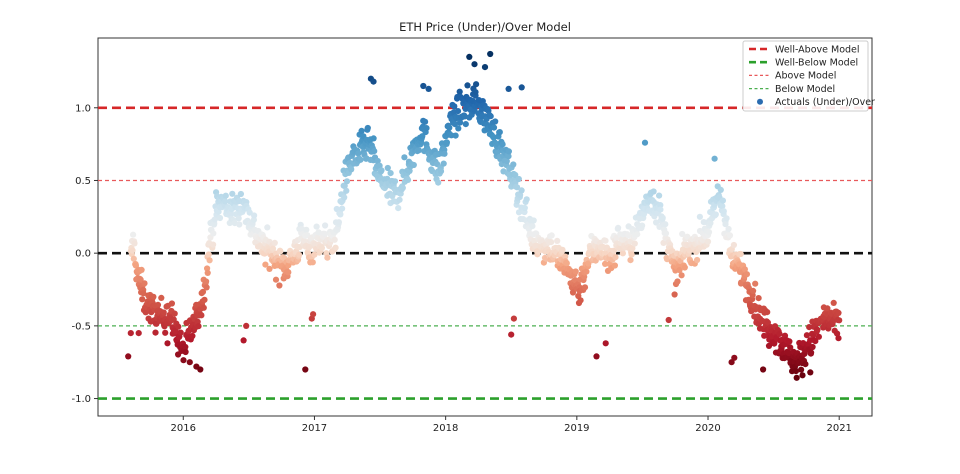  I want to click on legend-label-actuals-under-over: Actuals (Under)/Over, so click(825, 102).